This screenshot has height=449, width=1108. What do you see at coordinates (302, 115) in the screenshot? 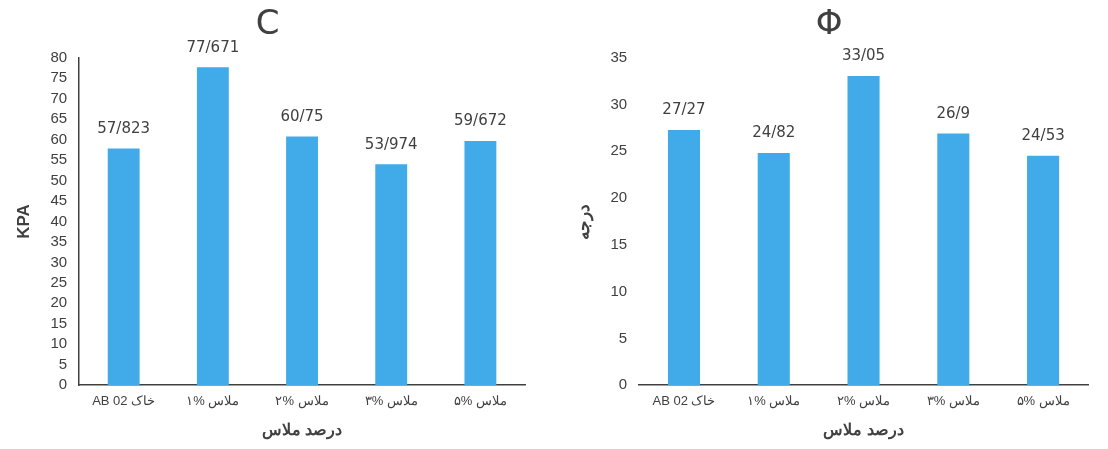
I see `data-label: 60/75` at bounding box center [302, 115].